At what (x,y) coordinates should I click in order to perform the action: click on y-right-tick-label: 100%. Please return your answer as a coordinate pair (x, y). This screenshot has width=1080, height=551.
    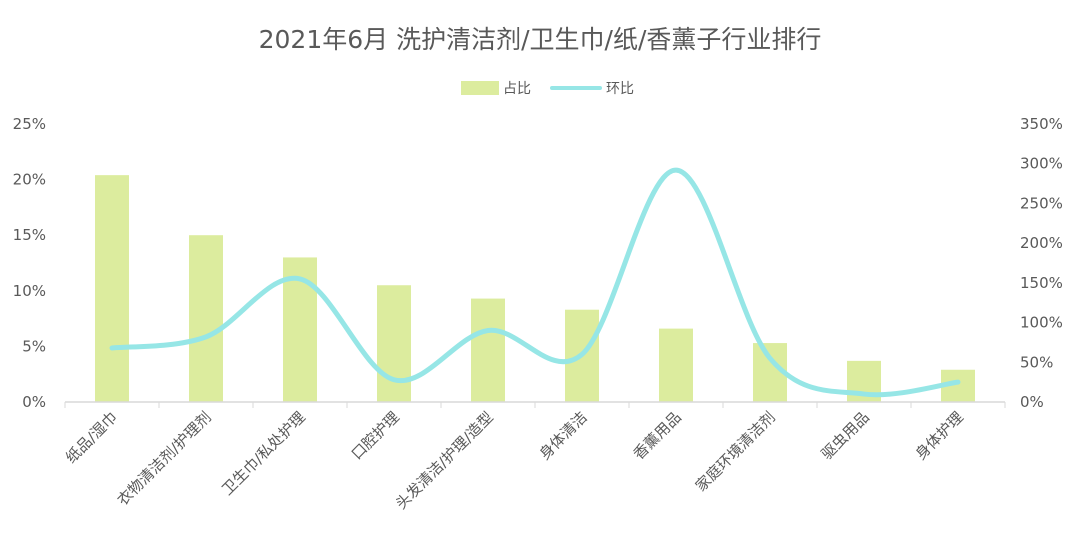
    Looking at the image, I should click on (1041, 323).